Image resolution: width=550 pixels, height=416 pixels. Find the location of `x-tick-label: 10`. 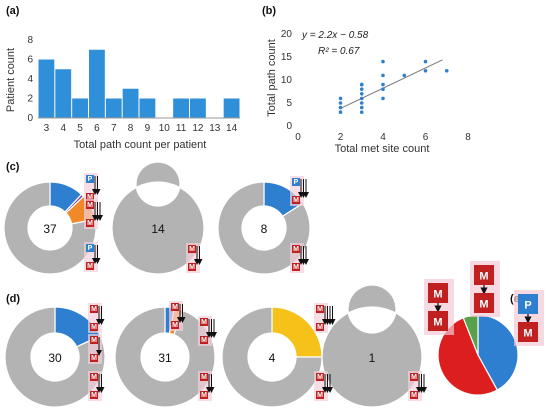

x-tick-label: 10 is located at coordinates (165, 128).